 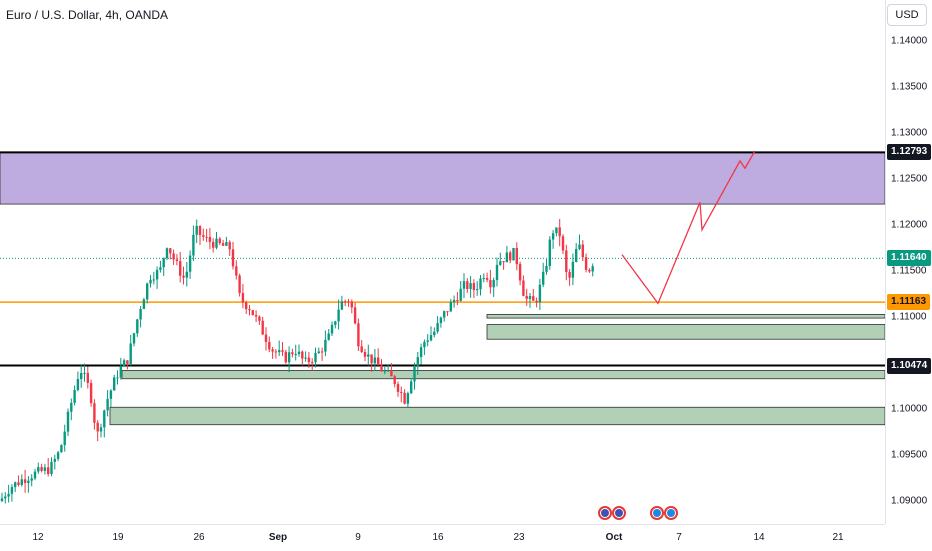 What do you see at coordinates (909, 409) in the screenshot?
I see `price-tick: 1.10000` at bounding box center [909, 409].